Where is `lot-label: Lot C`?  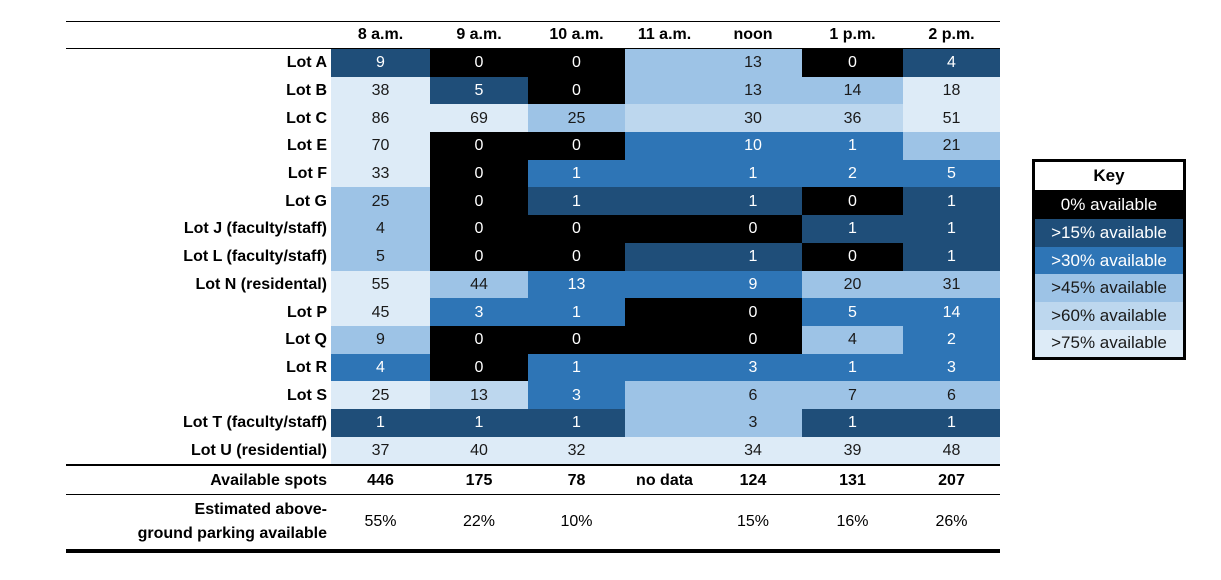
lot-label: Lot C is located at coordinates (306, 118).